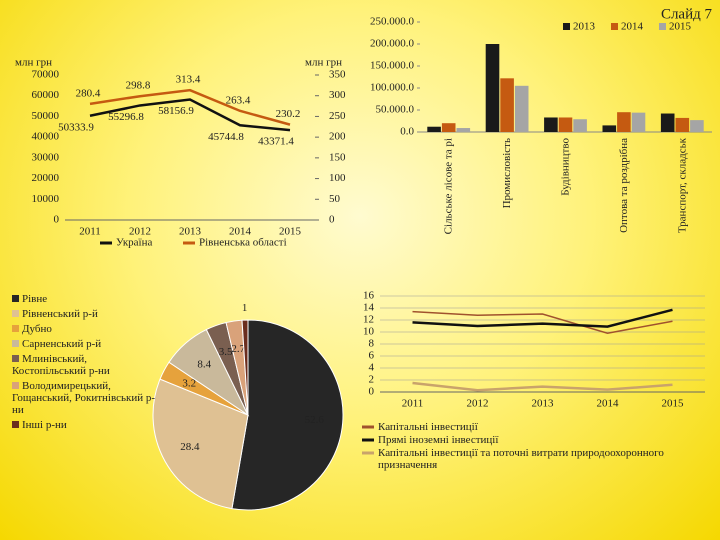 Image resolution: width=720 pixels, height=540 pixels. What do you see at coordinates (337, 157) in the screenshot?
I see `y2-tick-label: 150` at bounding box center [337, 157].